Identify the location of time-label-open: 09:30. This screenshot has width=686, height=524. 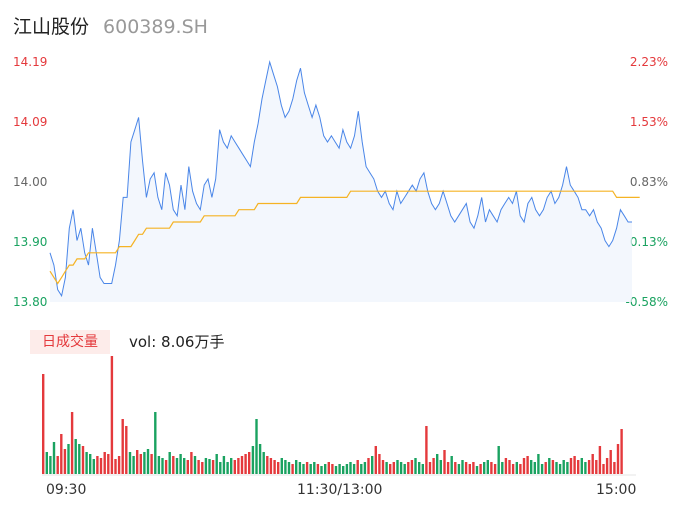
(66, 490).